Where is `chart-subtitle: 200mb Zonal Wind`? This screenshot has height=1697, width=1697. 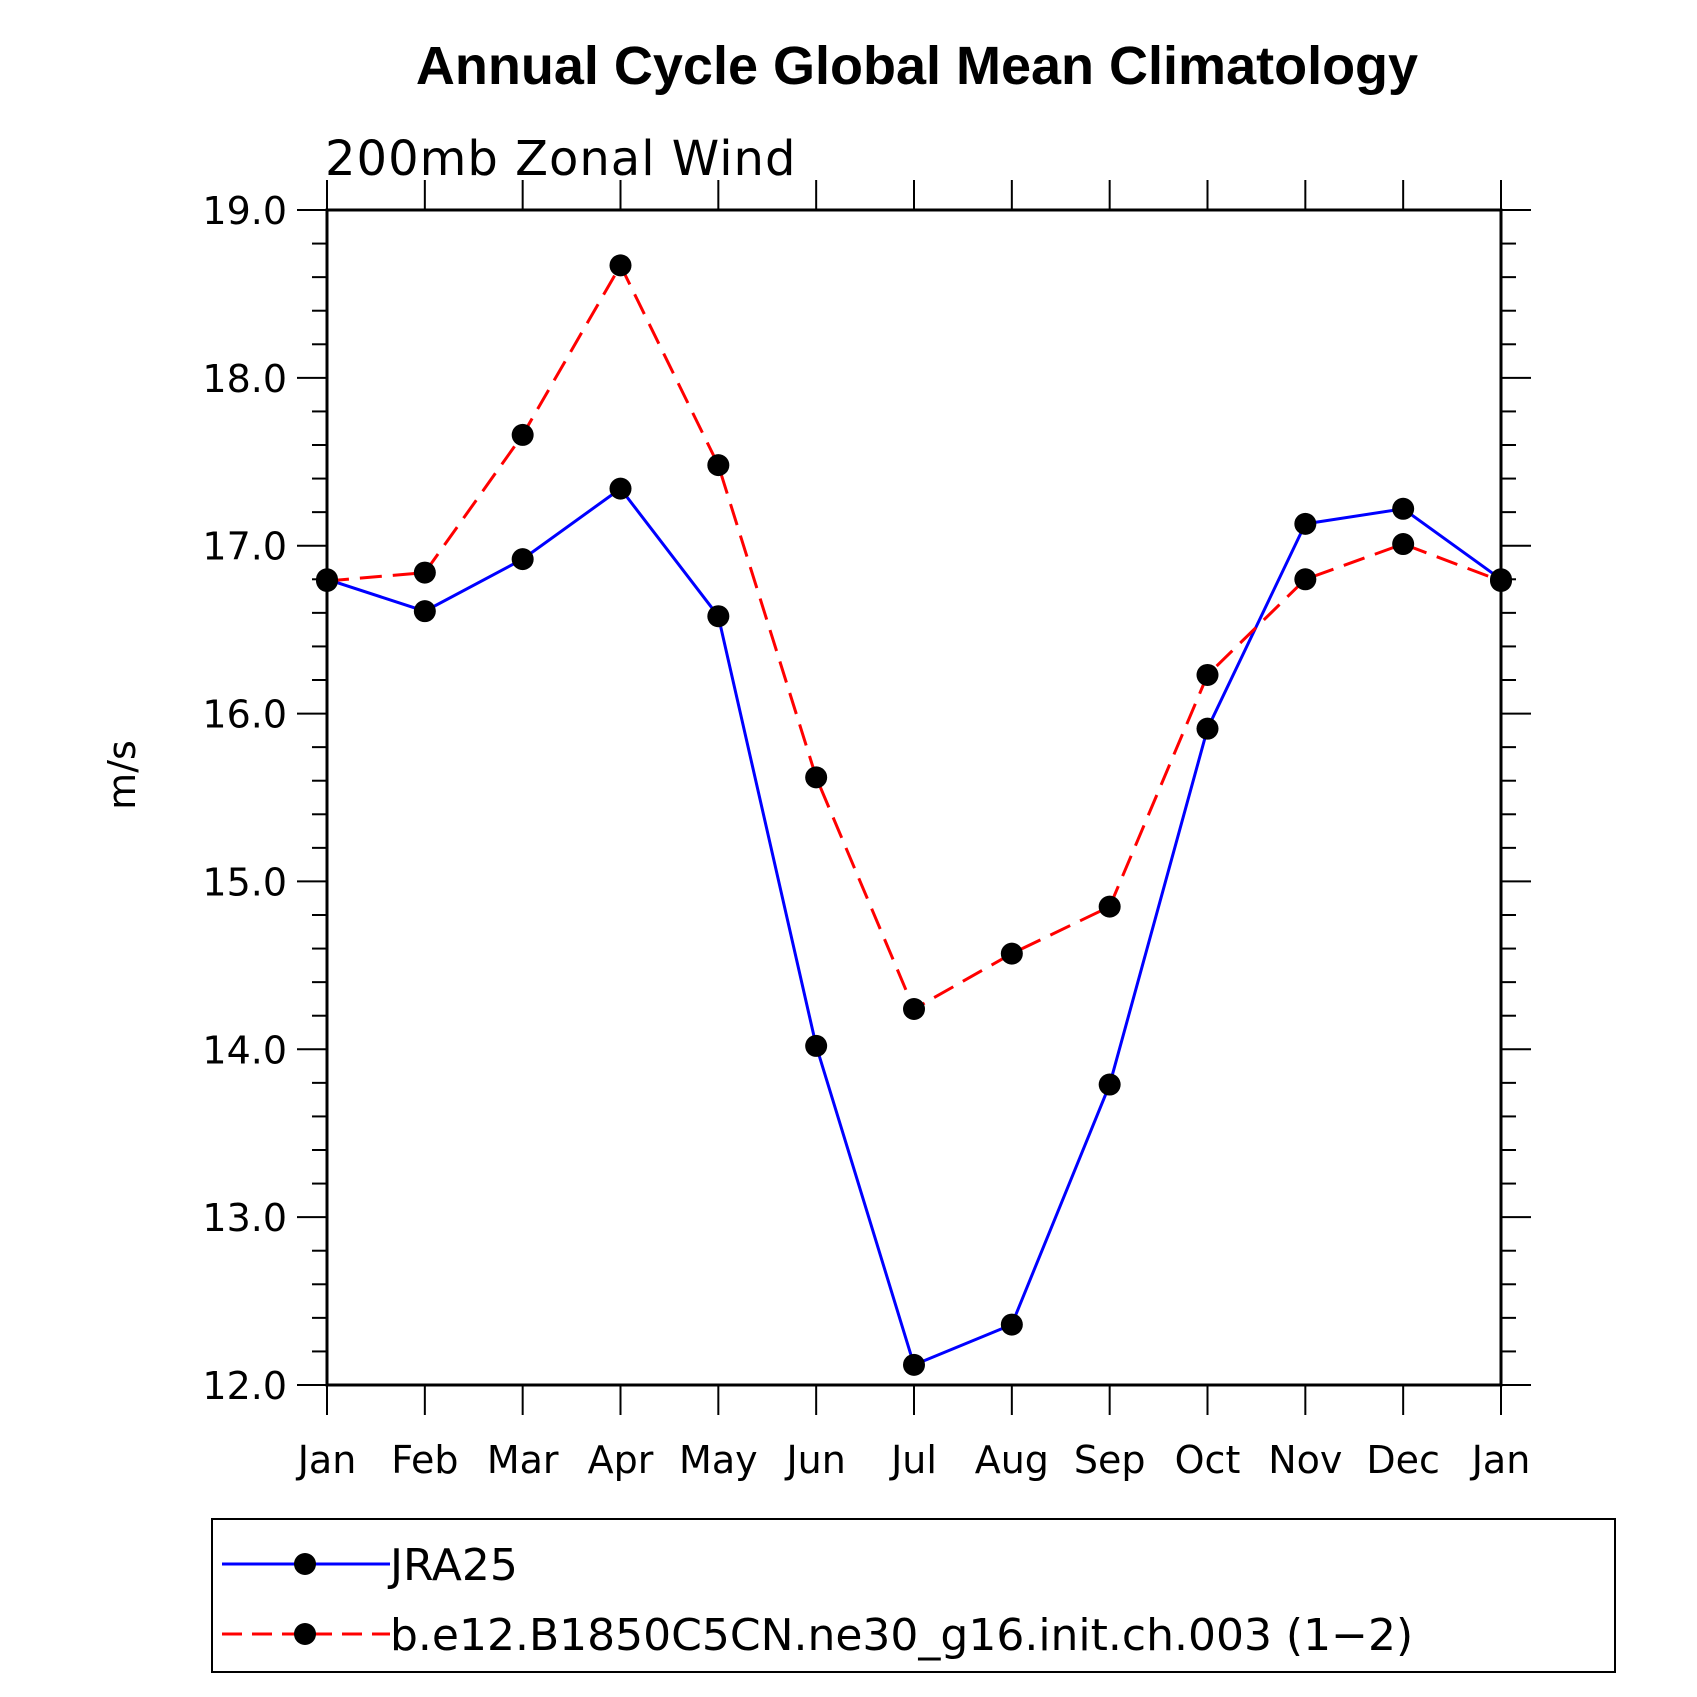
chart-subtitle: 200mb Zonal Wind is located at coordinates (560, 159).